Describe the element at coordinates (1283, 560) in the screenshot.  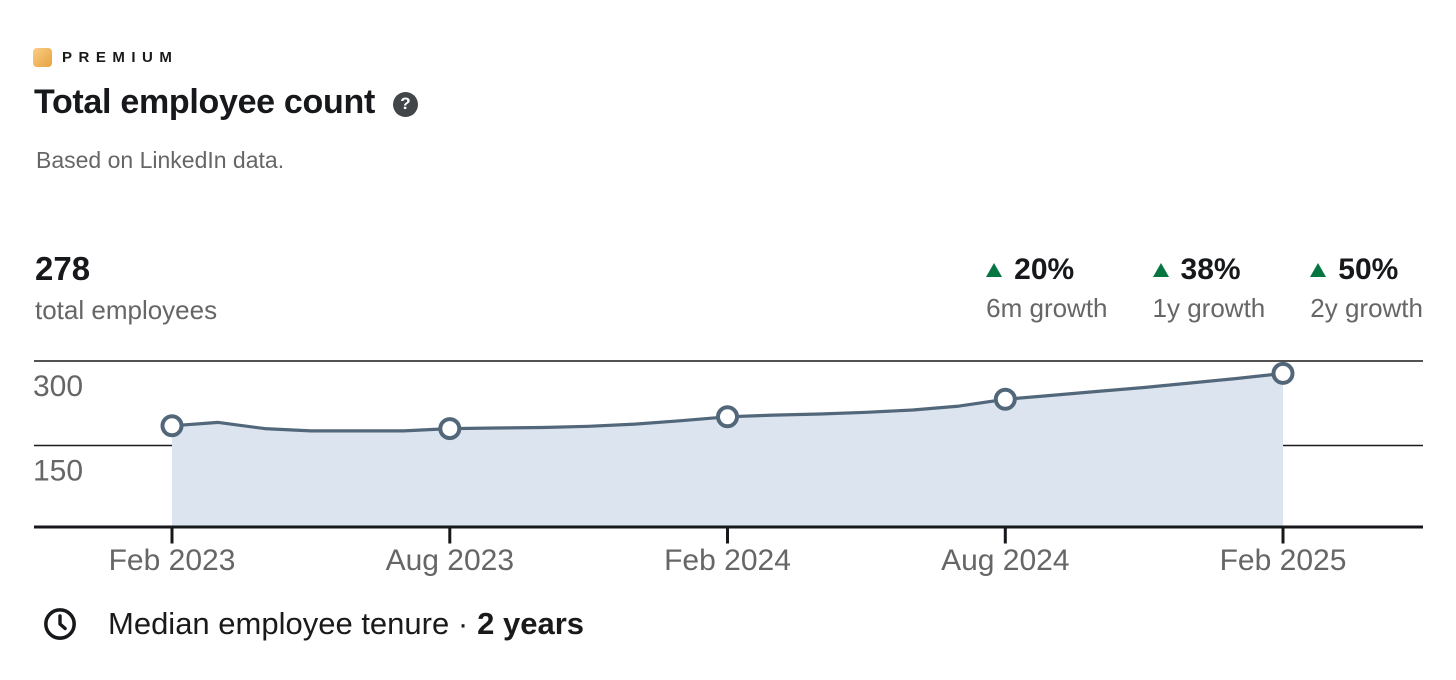
I see `x-axis-label: Feb 2025` at that location.